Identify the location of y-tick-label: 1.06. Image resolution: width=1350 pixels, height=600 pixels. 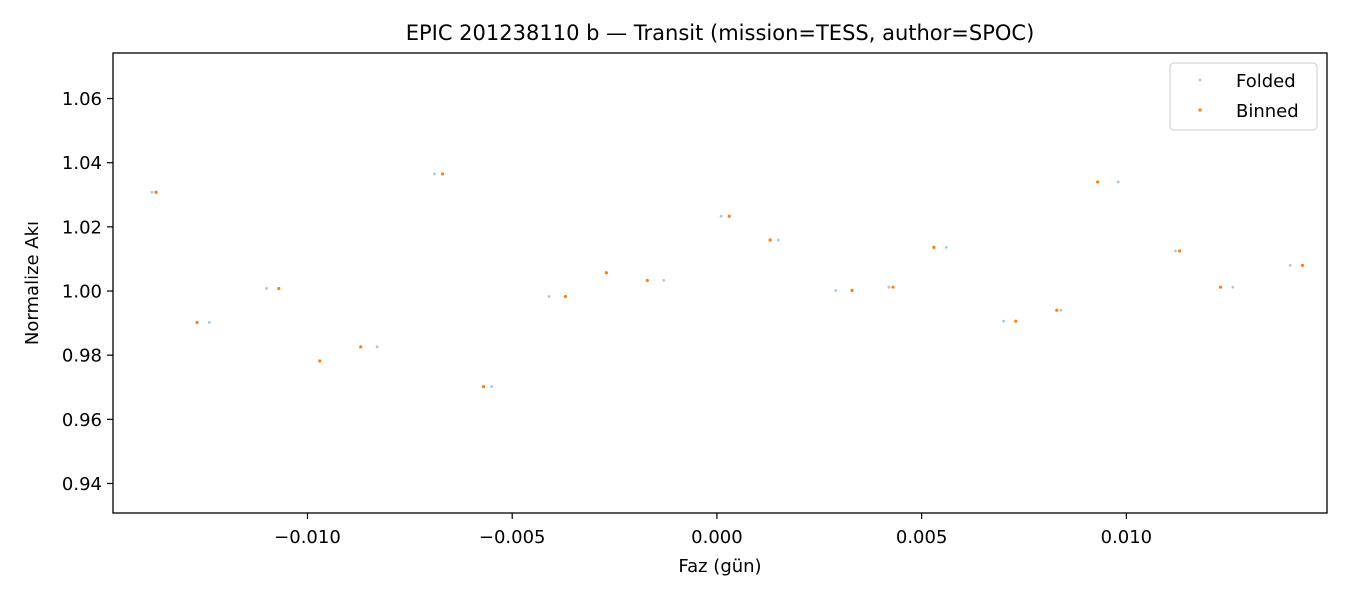
(82, 99).